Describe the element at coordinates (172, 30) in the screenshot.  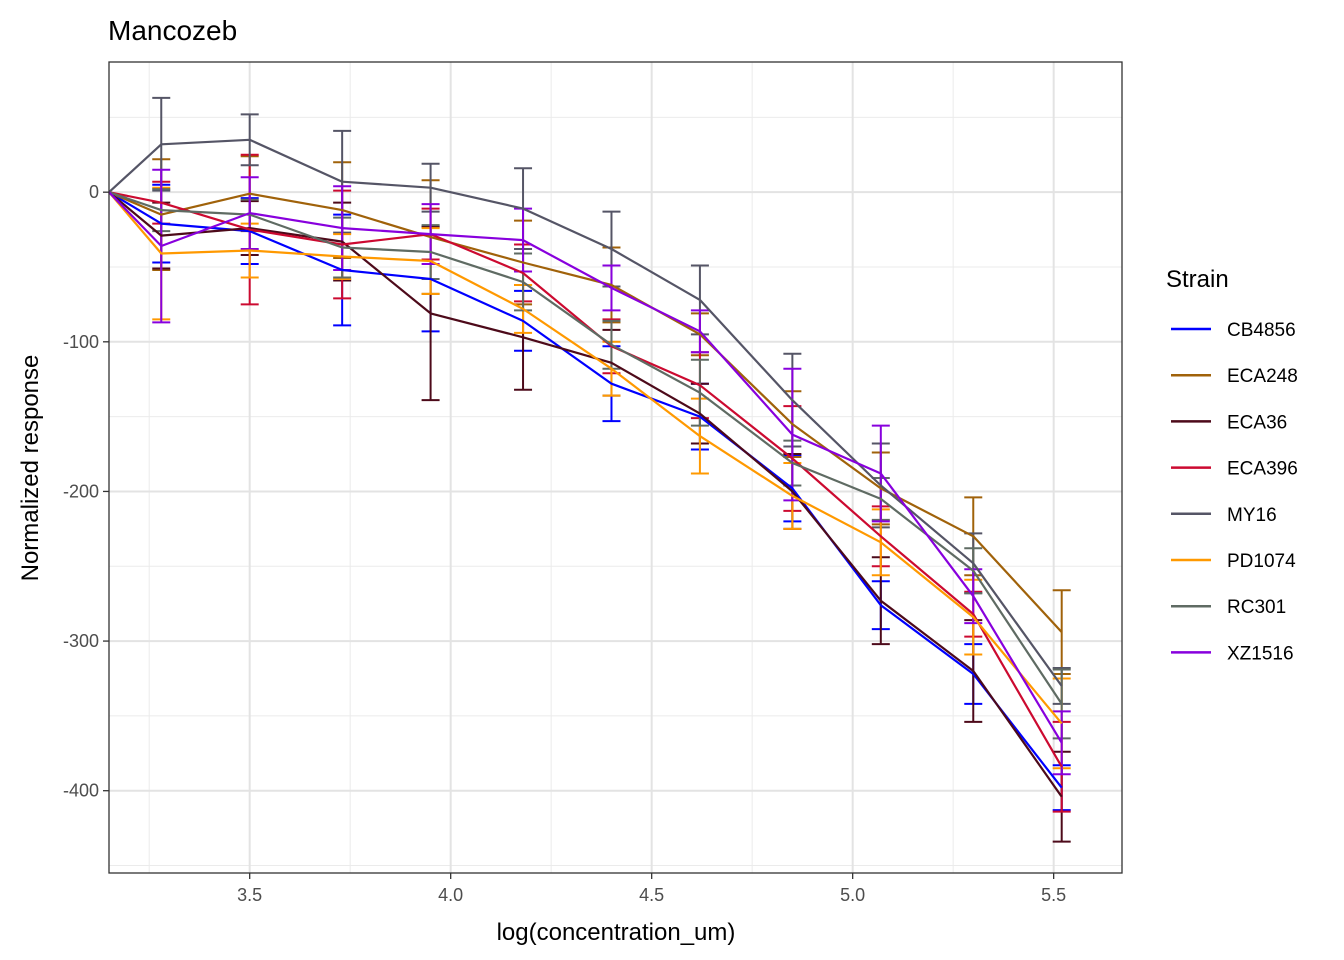
I see `chart-title: Mancozeb` at that location.